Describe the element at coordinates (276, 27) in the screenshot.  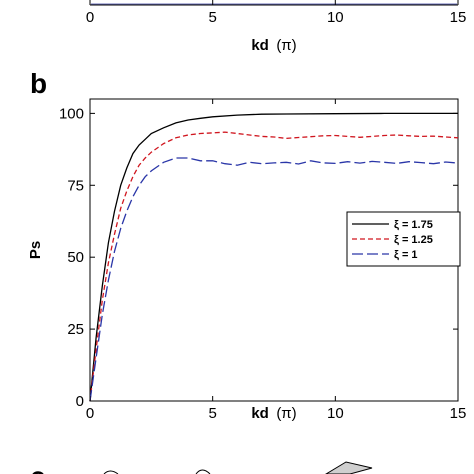
I see `panel-a: 0 5 10 15 kd (π)` at that location.